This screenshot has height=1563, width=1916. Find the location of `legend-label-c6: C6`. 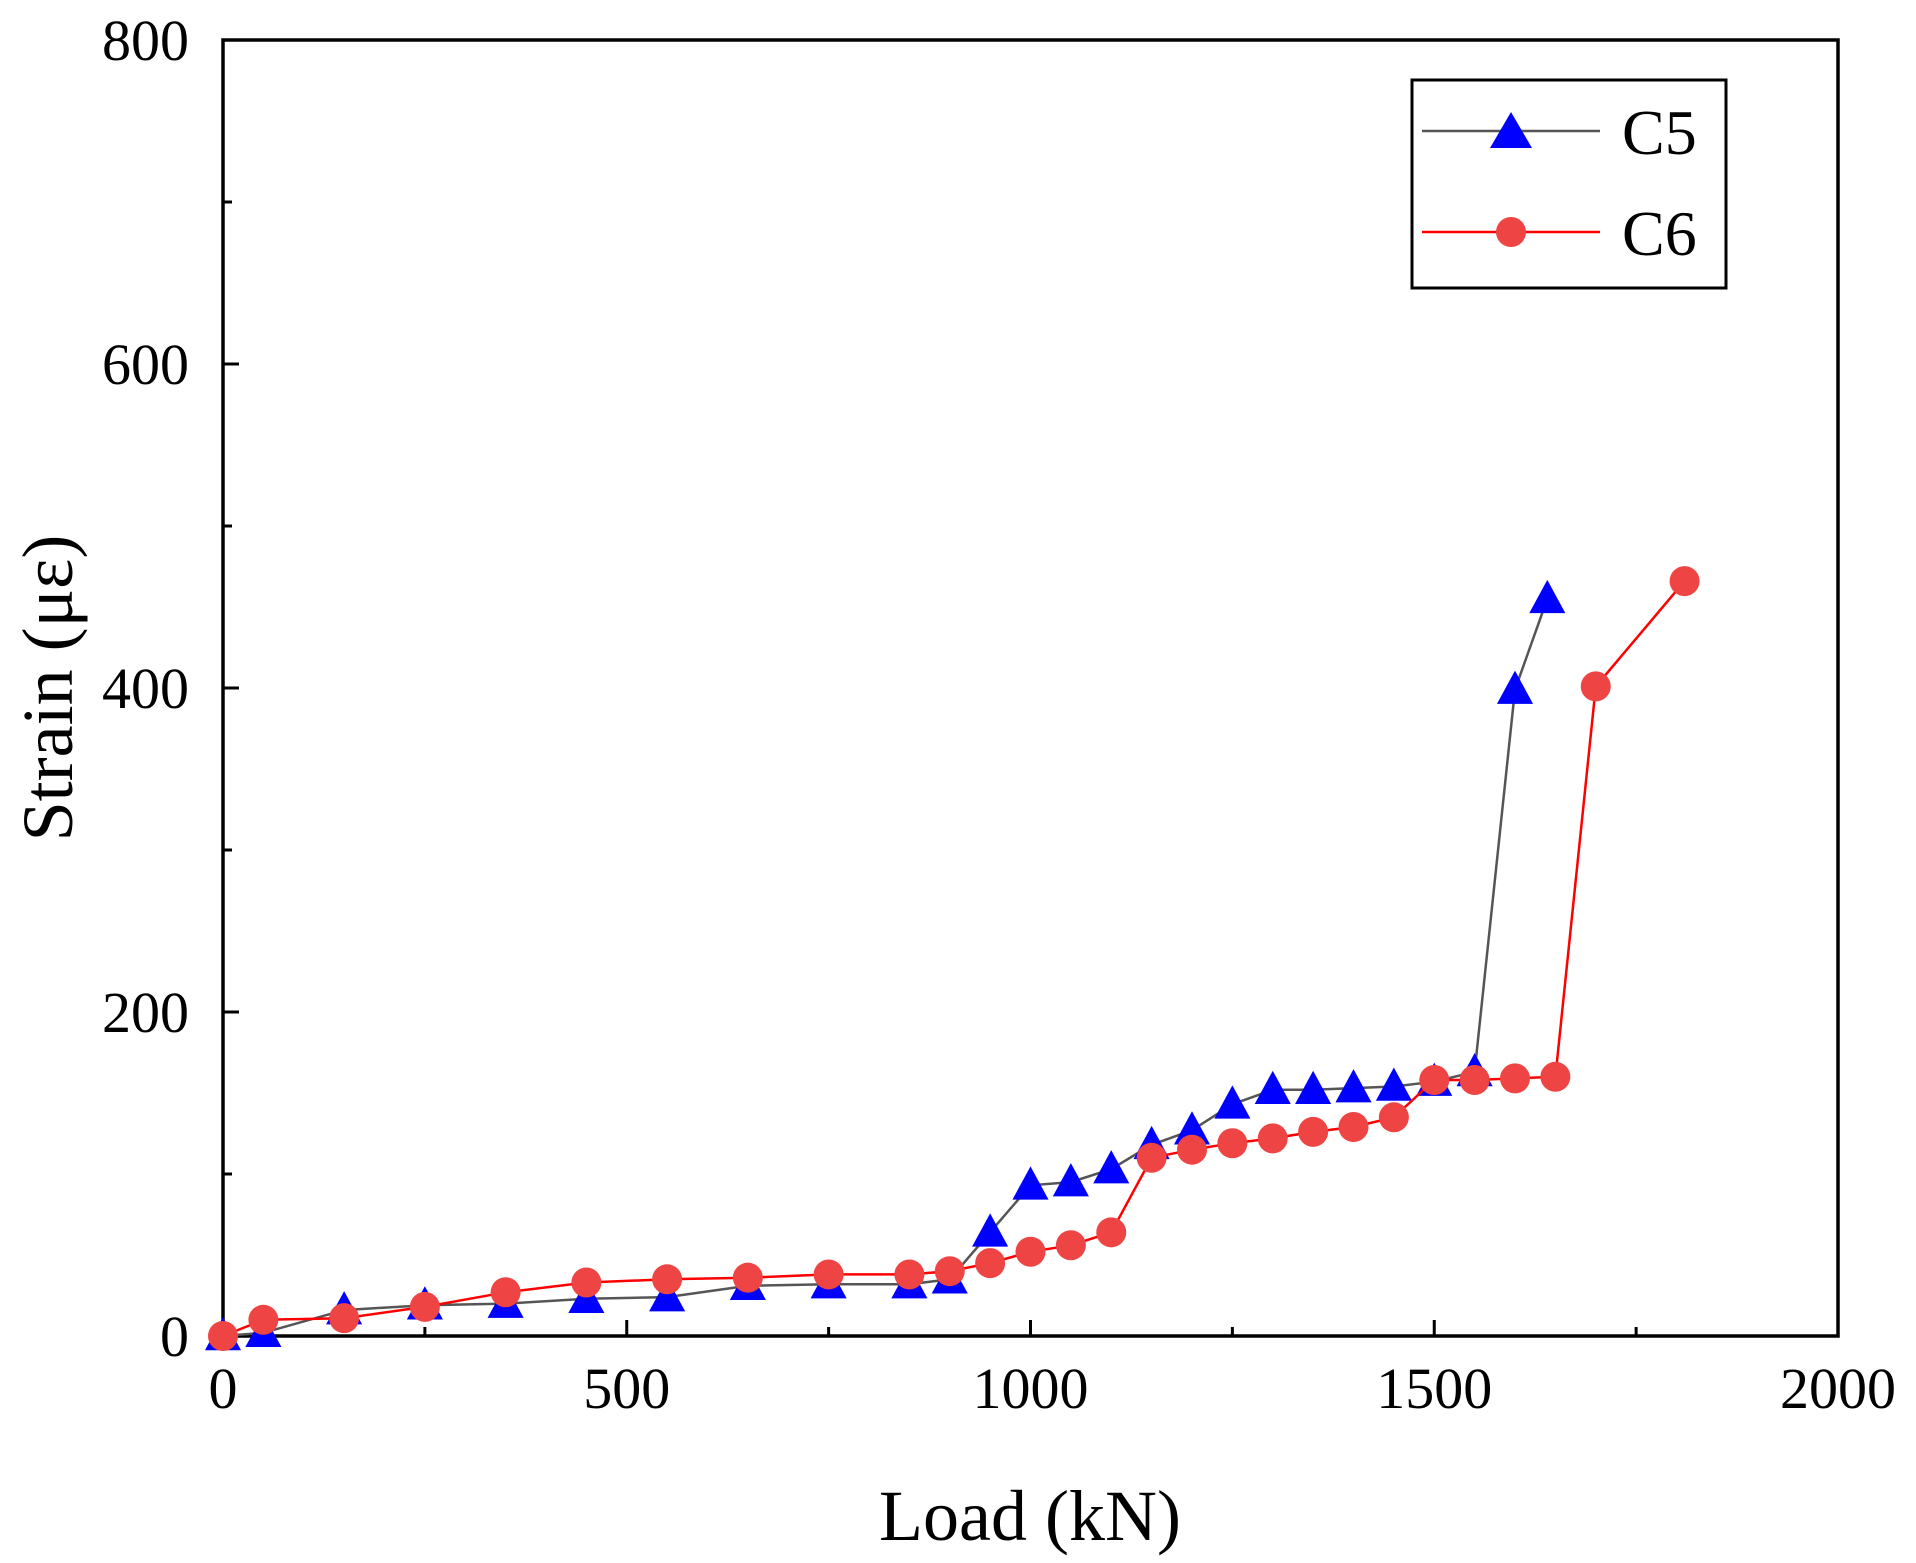

legend-label-c6: C6 is located at coordinates (1659, 233).